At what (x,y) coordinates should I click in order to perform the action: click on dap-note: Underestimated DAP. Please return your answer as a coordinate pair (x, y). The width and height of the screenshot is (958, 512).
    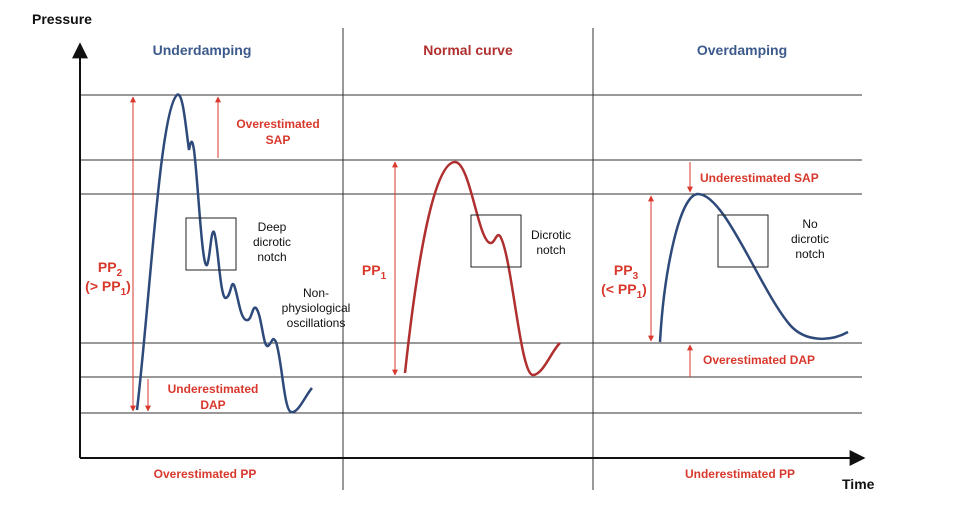
    Looking at the image, I should click on (213, 397).